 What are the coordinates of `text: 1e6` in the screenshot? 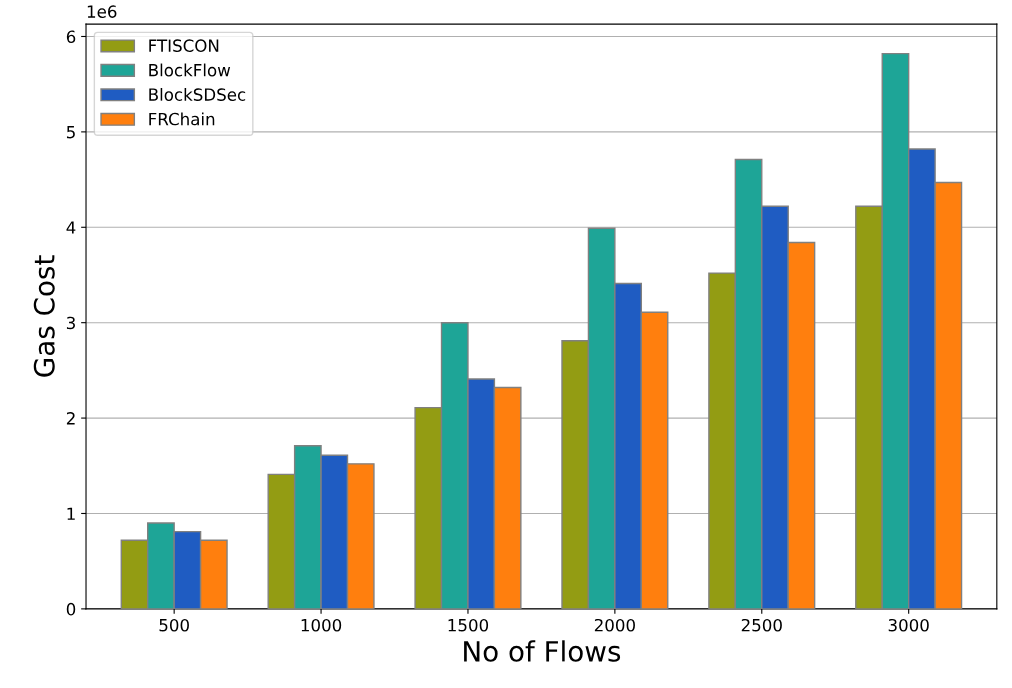 It's located at (102, 11).